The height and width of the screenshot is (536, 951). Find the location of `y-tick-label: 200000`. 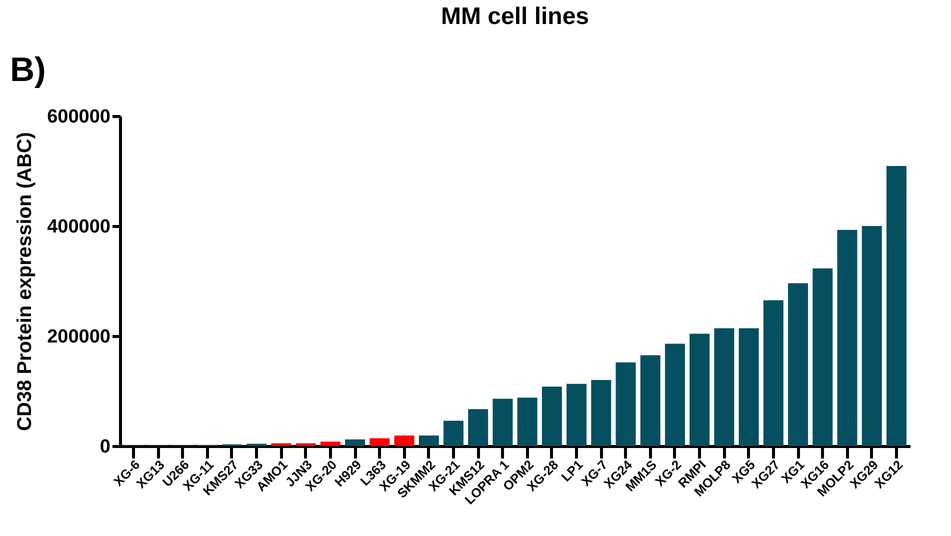

y-tick-label: 200000 is located at coordinates (78, 337).